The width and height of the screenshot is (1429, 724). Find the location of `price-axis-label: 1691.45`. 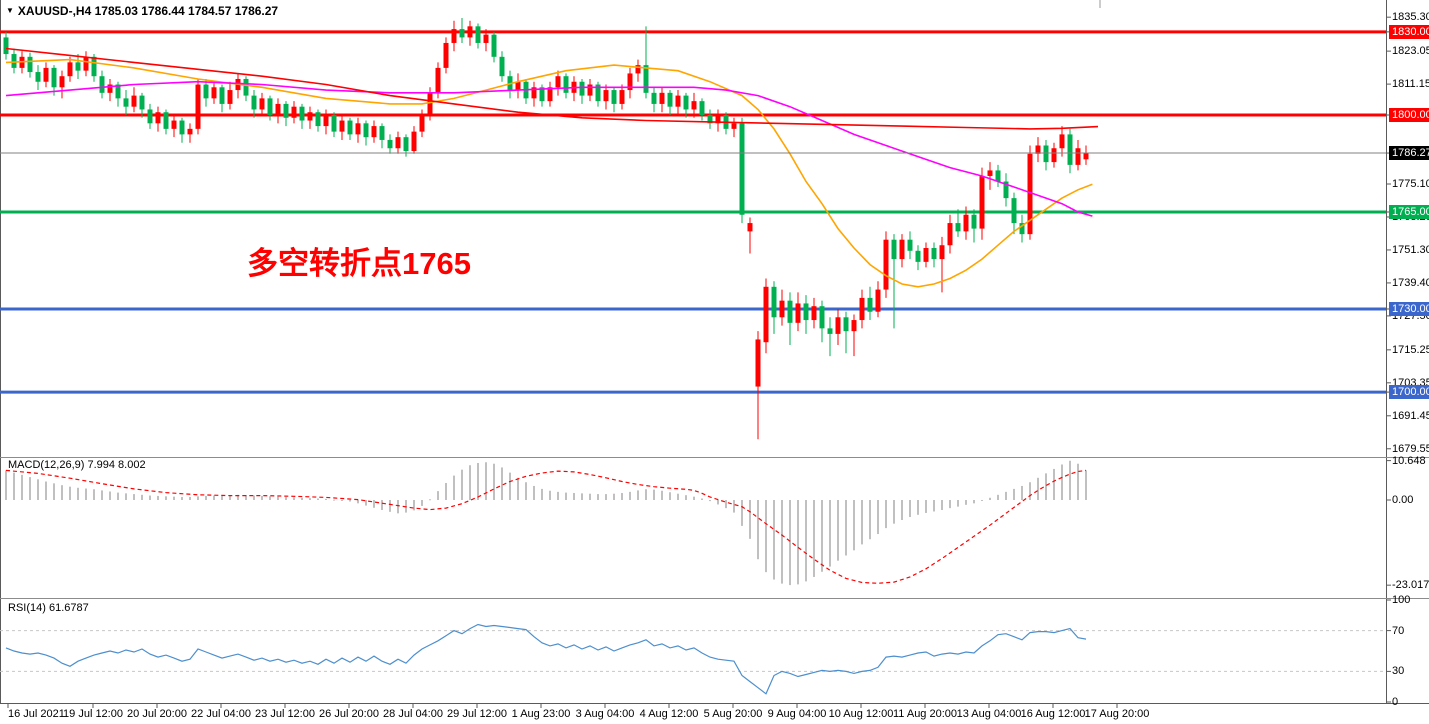

price-axis-label: 1691.45 is located at coordinates (1410, 415).